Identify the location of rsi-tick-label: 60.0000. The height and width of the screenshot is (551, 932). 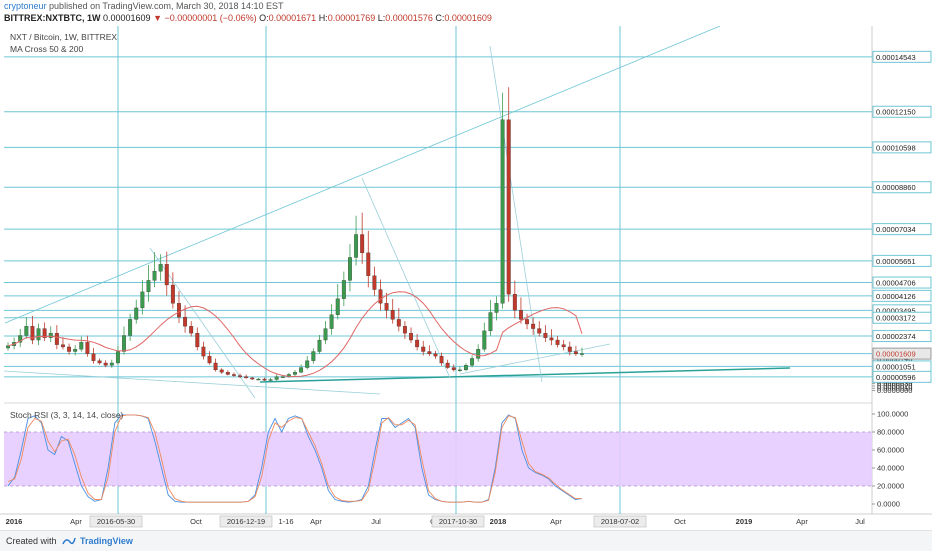
(890, 450).